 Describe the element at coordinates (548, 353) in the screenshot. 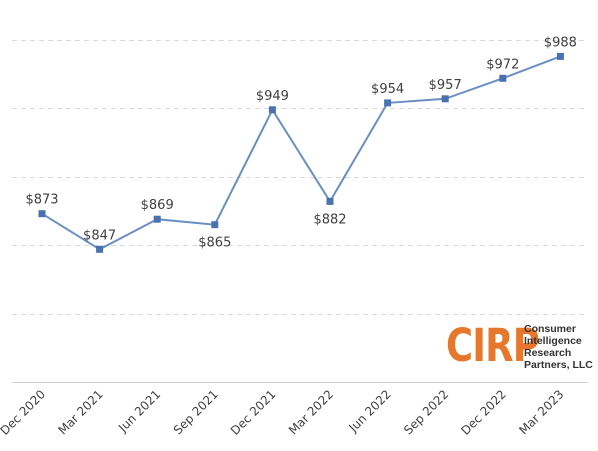

I see `logo-line: Research` at that location.